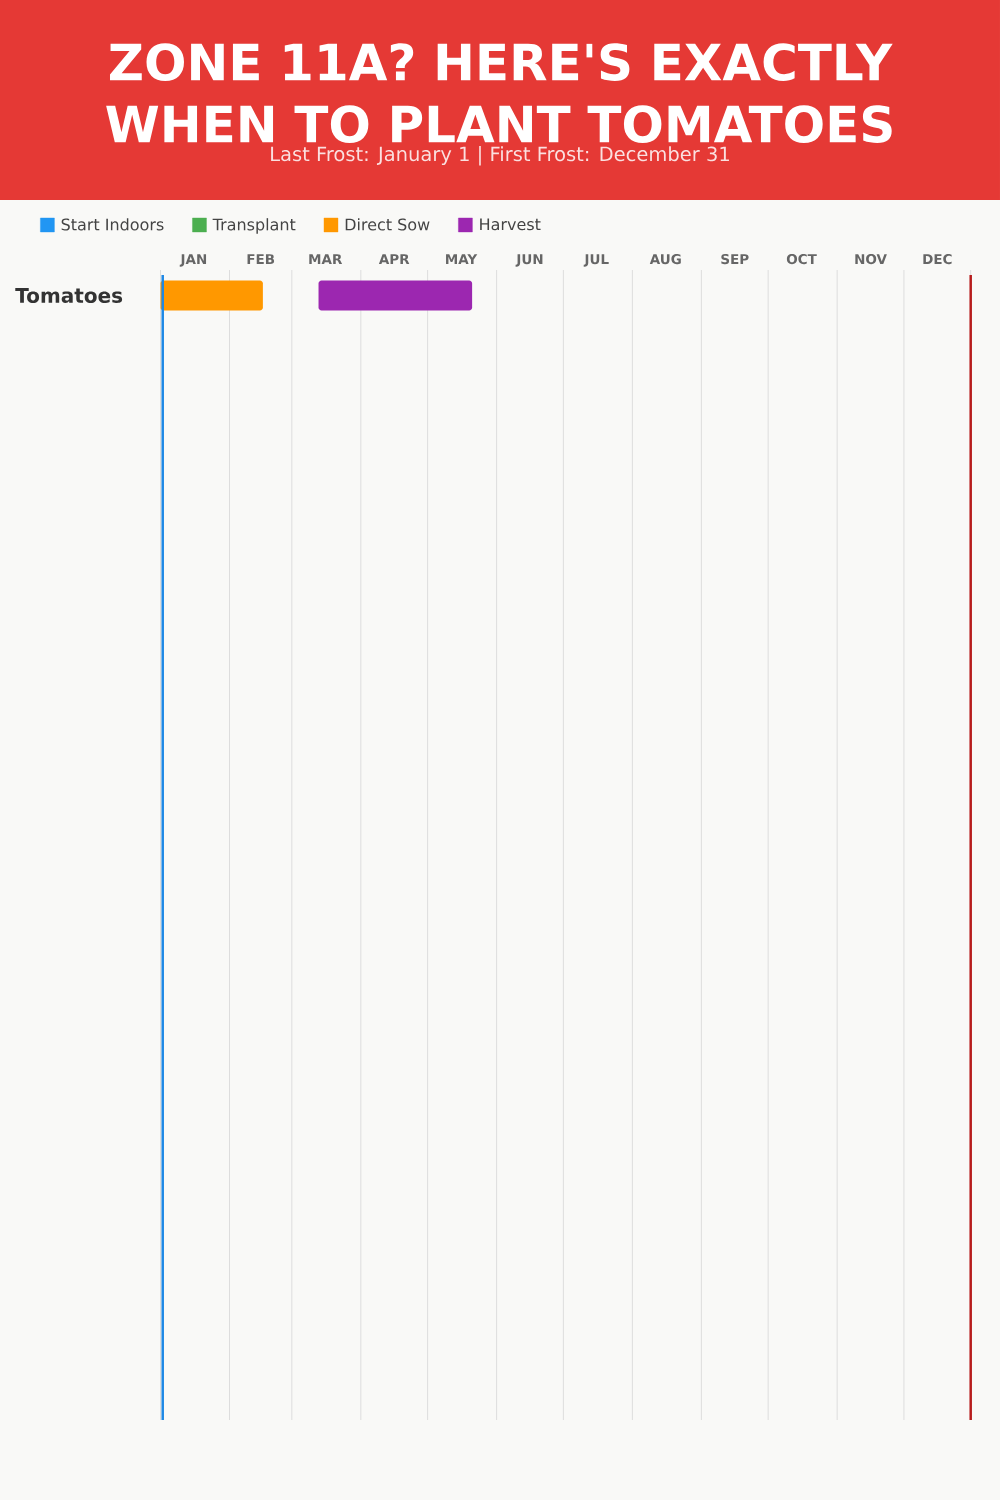 This screenshot has width=1000, height=1500. Describe the element at coordinates (254, 226) in the screenshot. I see `legend-label: Transplant` at that location.